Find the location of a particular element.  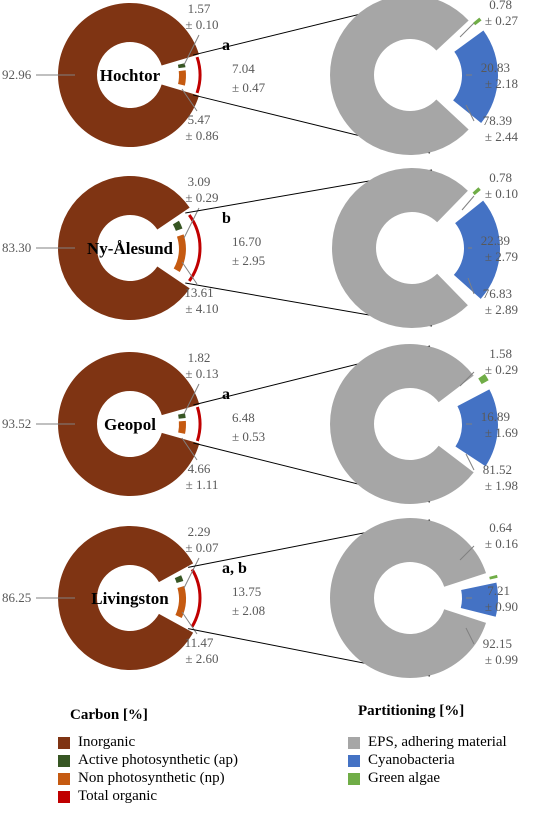

carbon-legend-title: Carbon [%] is located at coordinates (109, 715).